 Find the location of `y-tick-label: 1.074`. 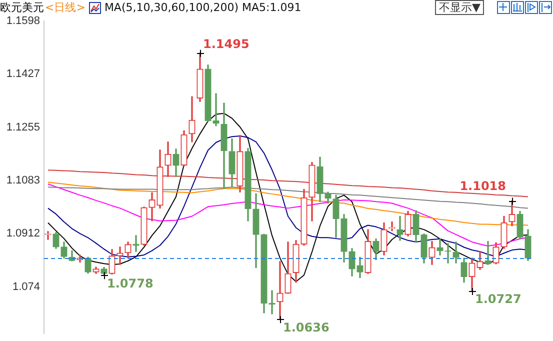

y-tick-label: 1.074 is located at coordinates (26, 286).